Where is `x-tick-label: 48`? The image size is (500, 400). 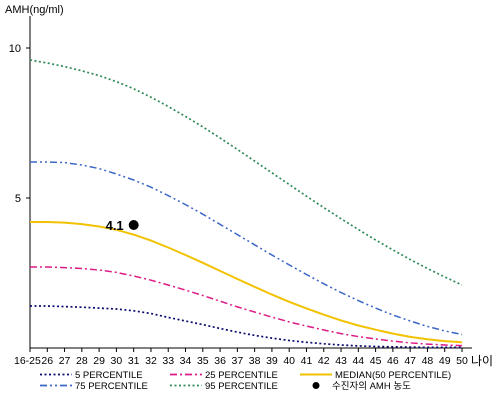 x-tick-label: 48 is located at coordinates (428, 361).